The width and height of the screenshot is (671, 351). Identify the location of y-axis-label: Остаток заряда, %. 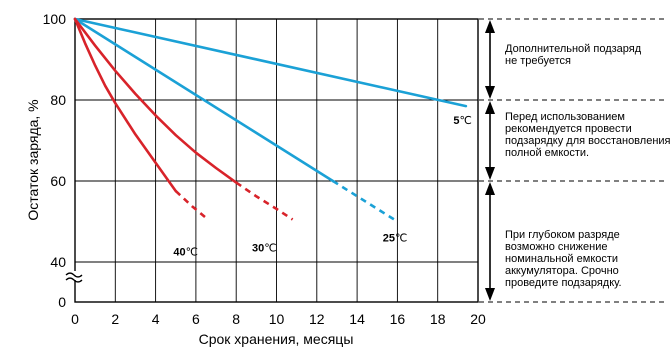
(33, 159).